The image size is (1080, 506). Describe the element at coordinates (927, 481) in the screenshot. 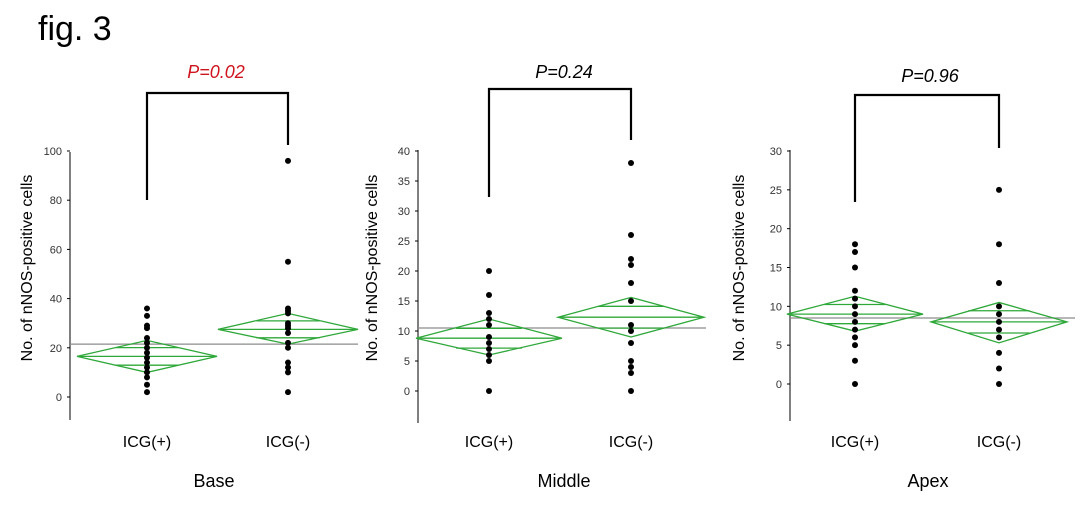

I see `panel-title: Apex` at that location.